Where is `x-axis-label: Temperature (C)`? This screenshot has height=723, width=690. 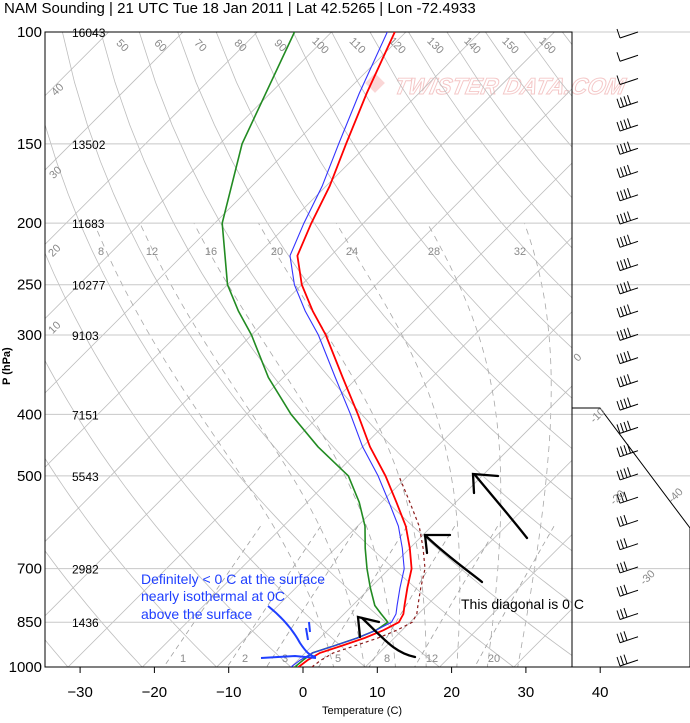
x-axis-label: Temperature (C) is located at coordinates (362, 711).